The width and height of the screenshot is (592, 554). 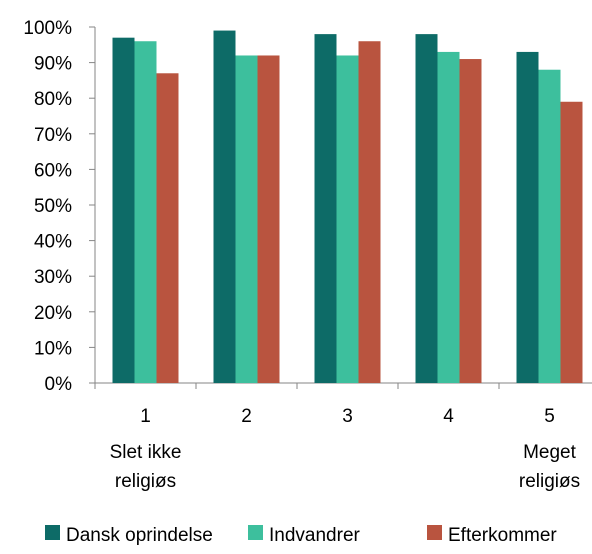 I want to click on y-tick-label: 80%, so click(x=53, y=99).